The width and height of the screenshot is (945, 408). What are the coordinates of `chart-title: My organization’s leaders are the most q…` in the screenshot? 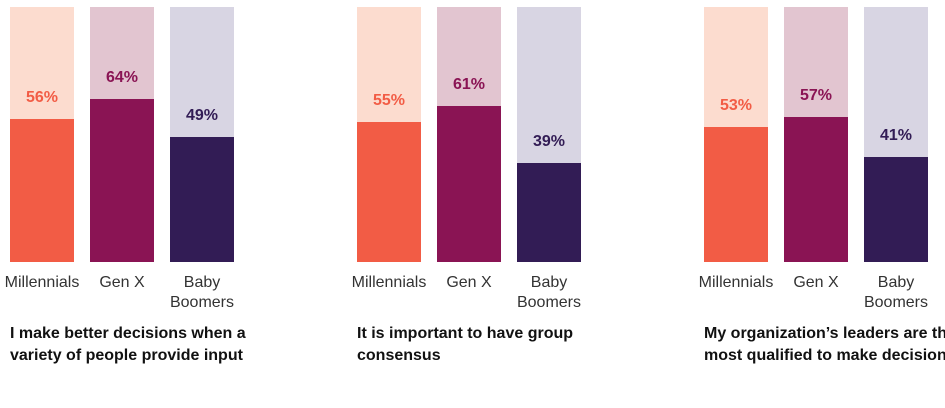 It's located at (824, 344).